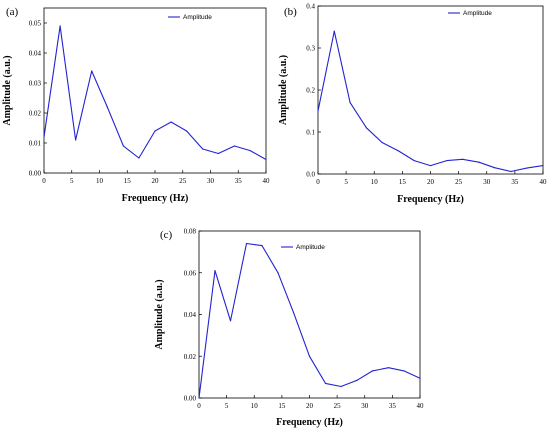 The height and width of the screenshot is (431, 550). Describe the element at coordinates (310, 49) in the screenshot. I see `y-tick-label: 0.3` at that location.